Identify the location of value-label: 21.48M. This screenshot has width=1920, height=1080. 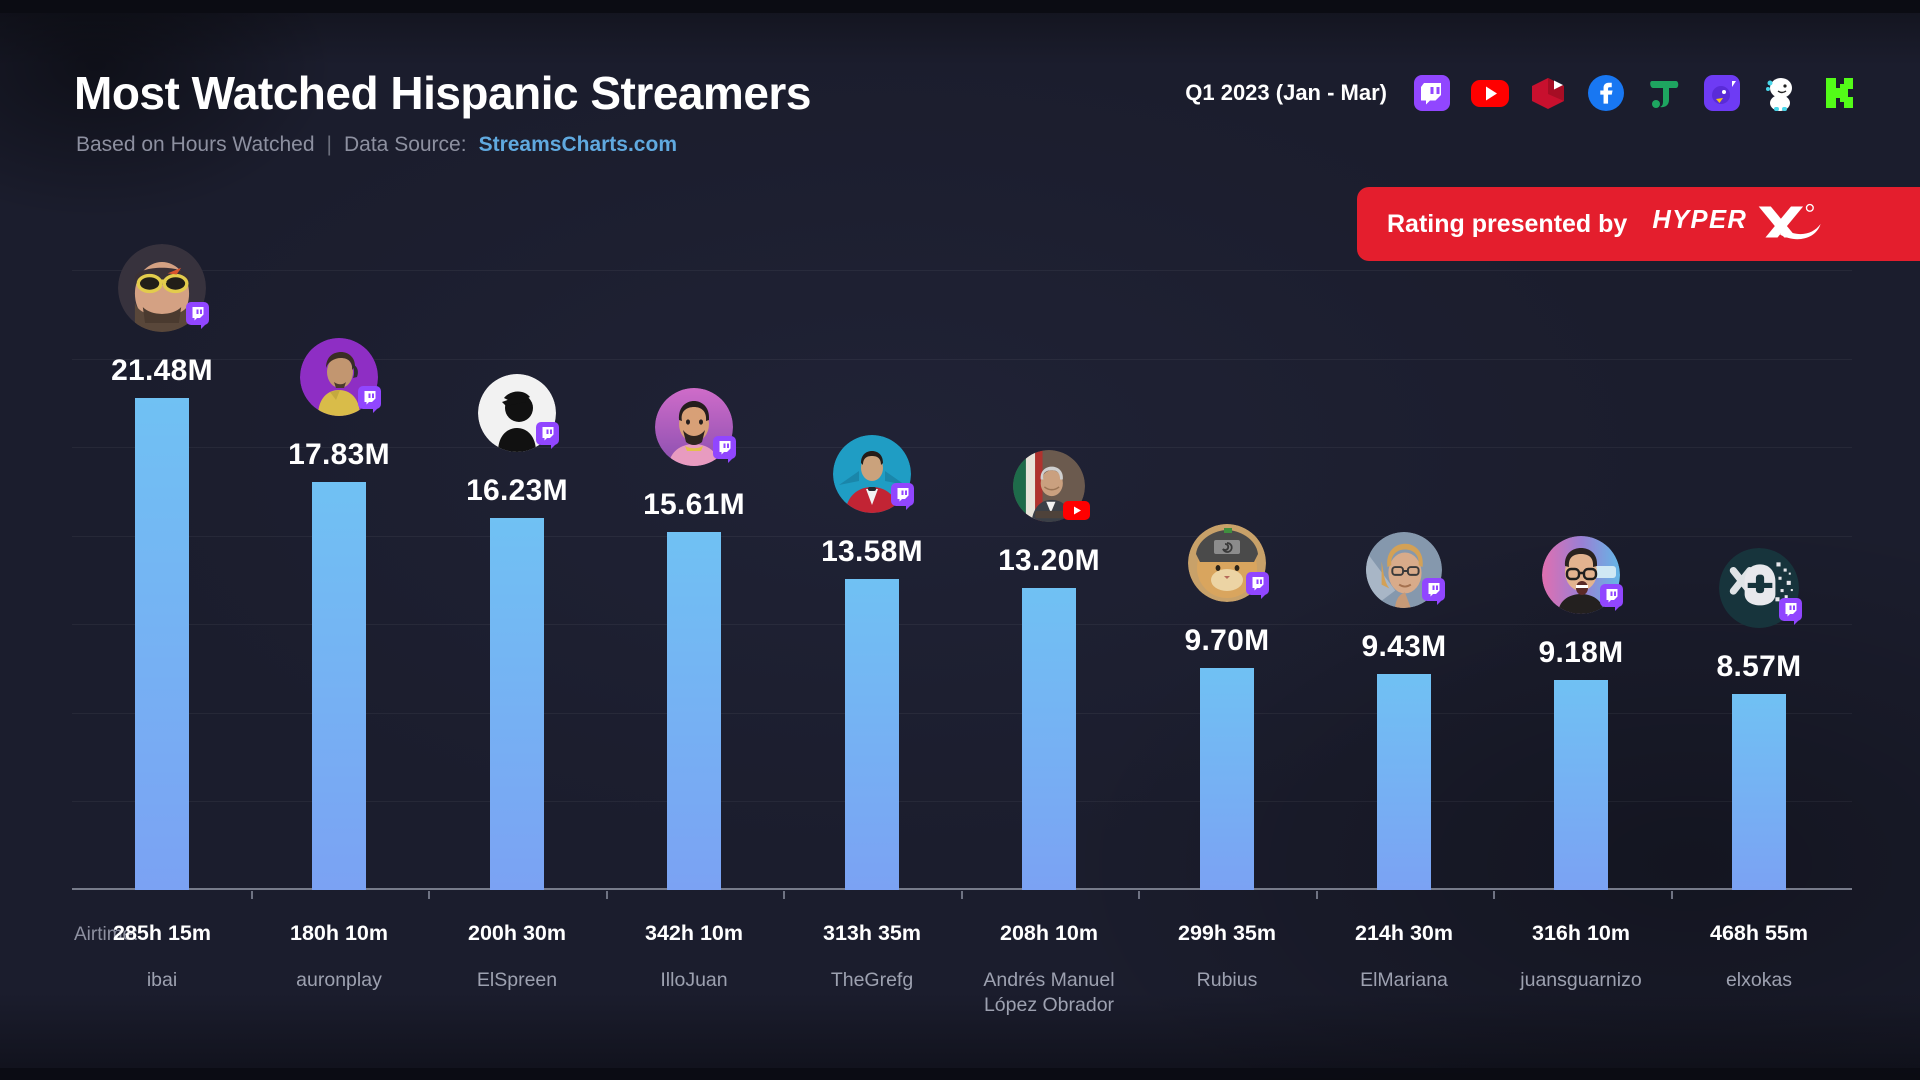
(162, 370).